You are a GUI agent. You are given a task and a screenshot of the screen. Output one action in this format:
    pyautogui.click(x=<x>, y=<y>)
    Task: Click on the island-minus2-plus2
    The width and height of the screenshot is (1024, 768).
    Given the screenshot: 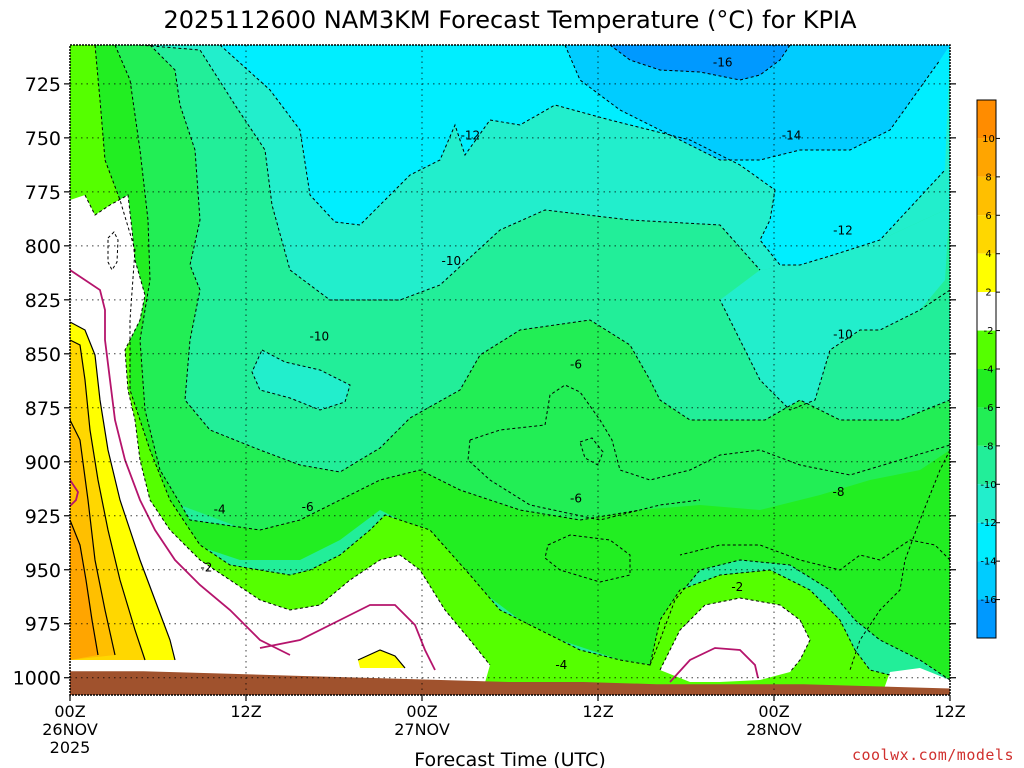 What is the action you would take?
    pyautogui.click(x=113, y=251)
    